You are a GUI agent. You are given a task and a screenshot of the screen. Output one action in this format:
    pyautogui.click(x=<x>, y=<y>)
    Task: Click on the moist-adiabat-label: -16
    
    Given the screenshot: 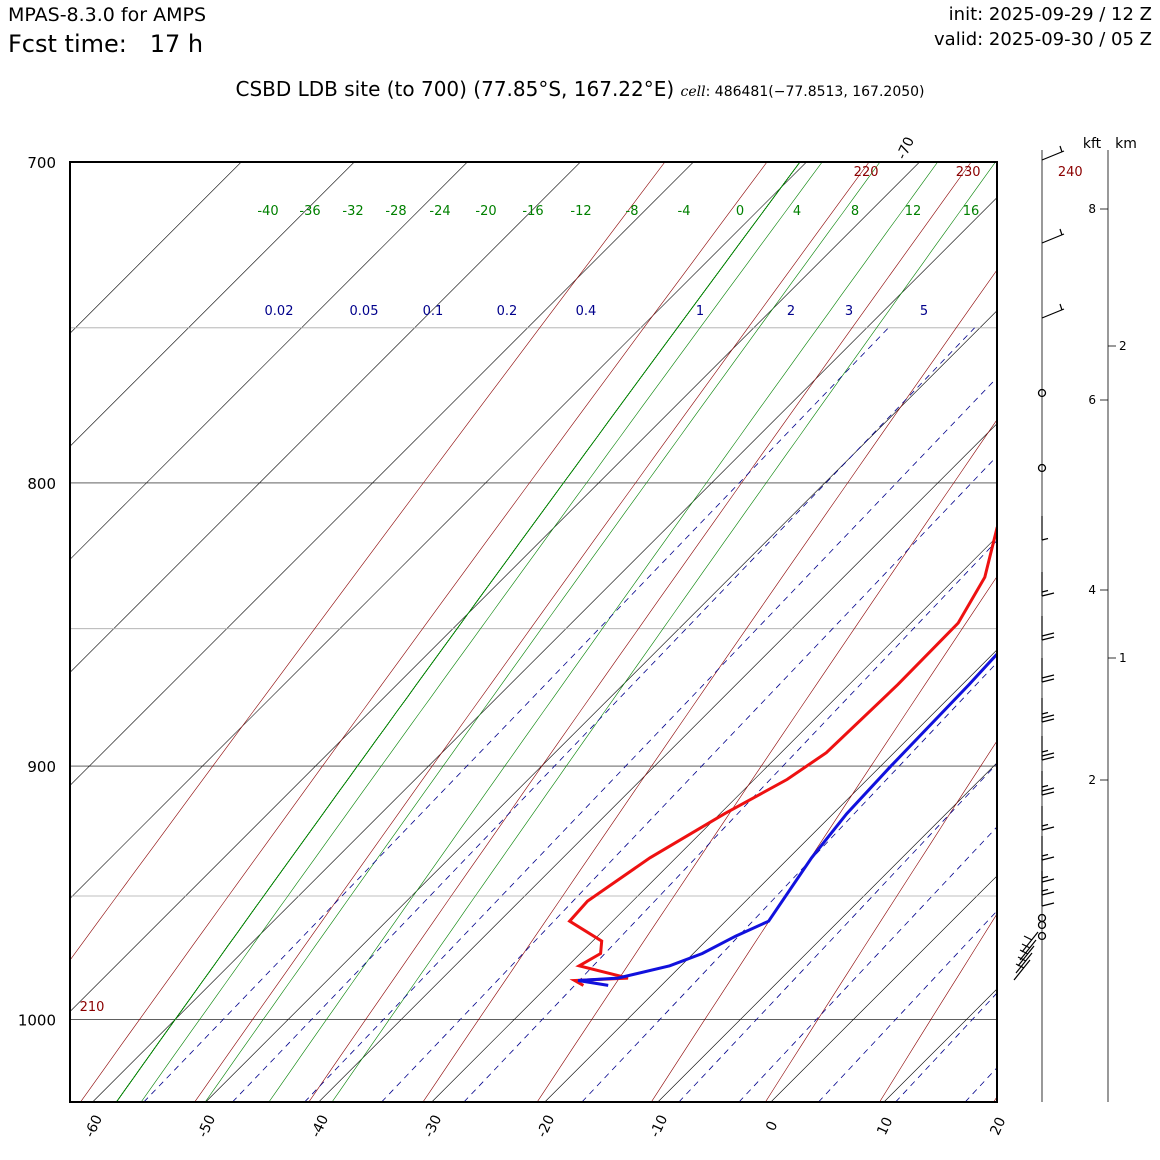 What is the action you would take?
    pyautogui.click(x=532, y=211)
    